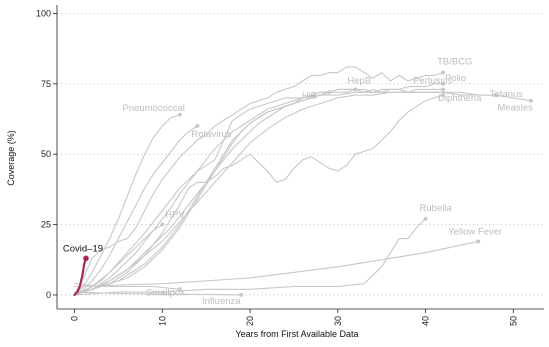  I want to click on series-end-point-rubella, so click(425, 218).